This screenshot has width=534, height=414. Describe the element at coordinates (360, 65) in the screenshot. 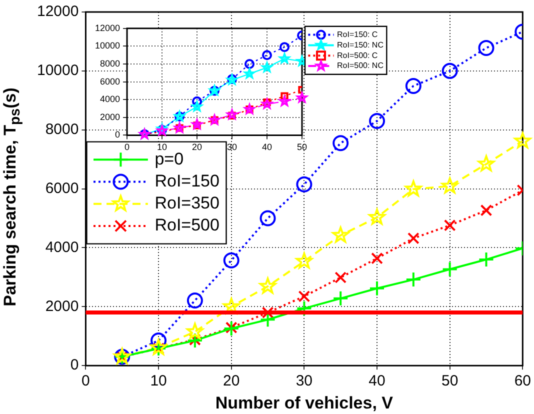

I see `legend-label: RoI=500: NC` at that location.